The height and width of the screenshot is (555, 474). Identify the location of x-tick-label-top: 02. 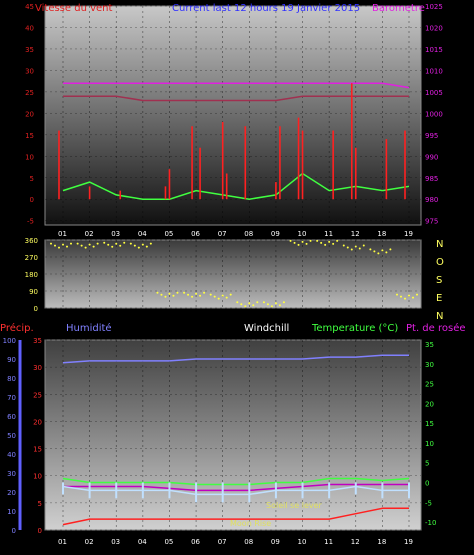
(89, 234).